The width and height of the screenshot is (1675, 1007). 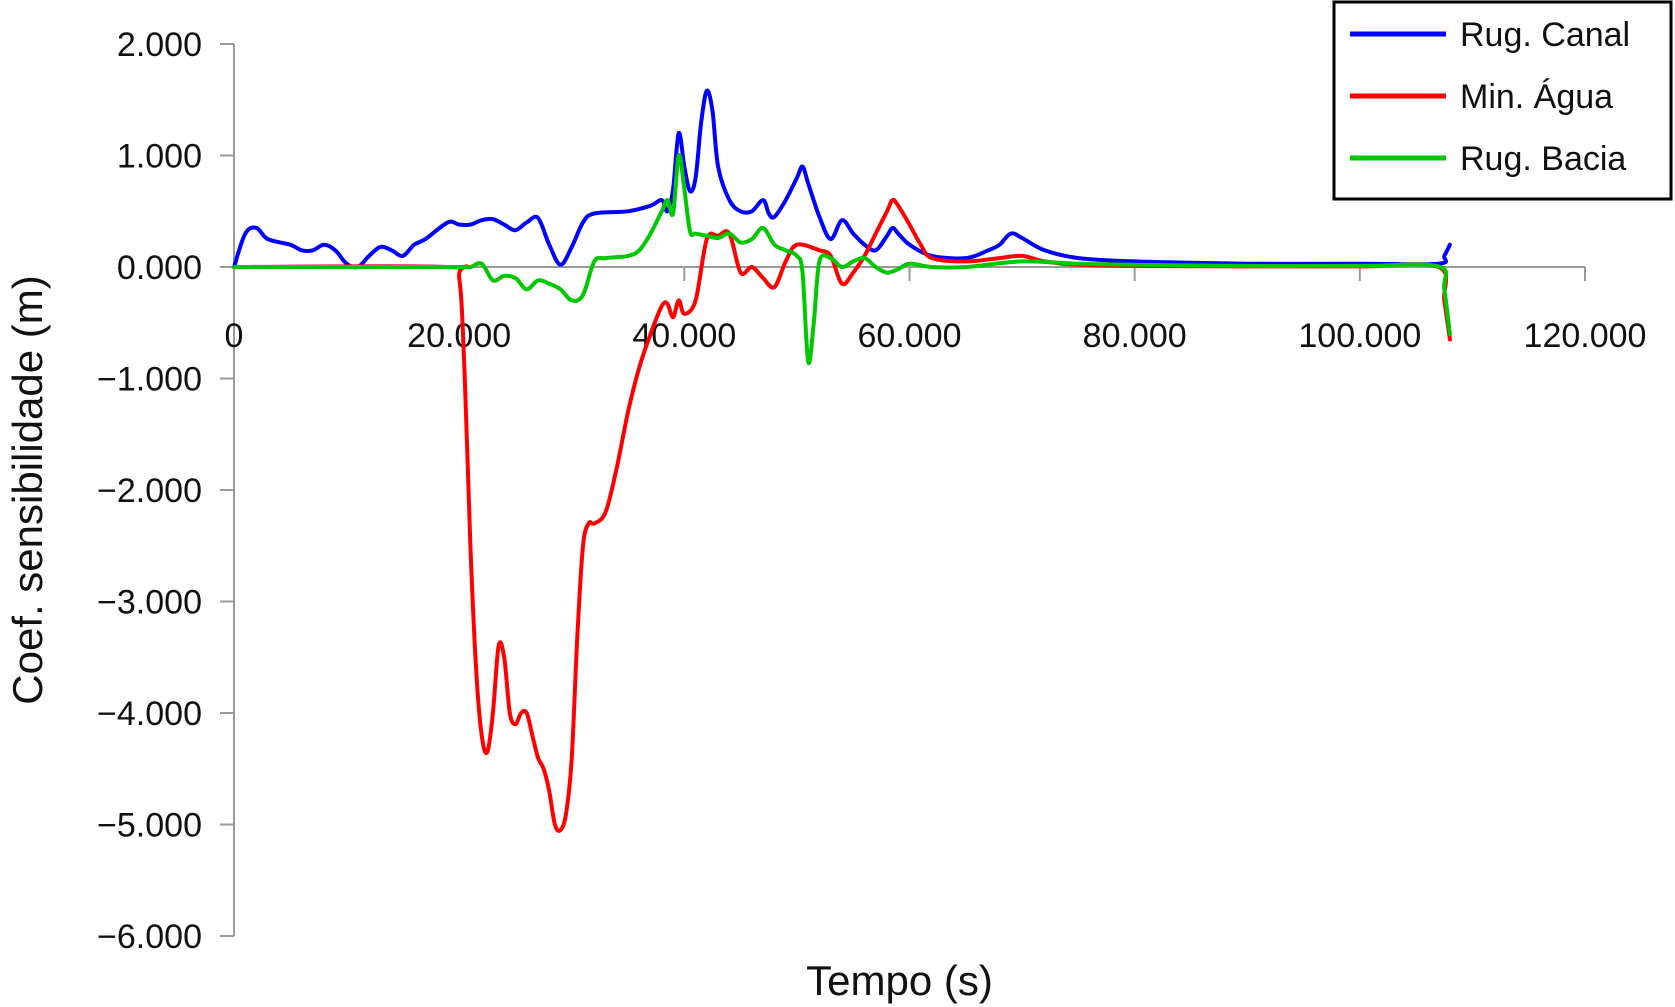 I want to click on y-tick-label: −6.000, so click(x=149, y=937).